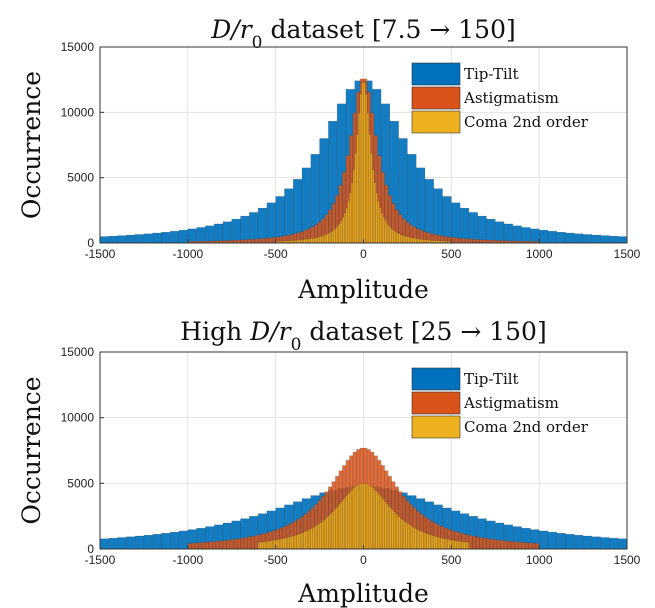 The width and height of the screenshot is (655, 608). What do you see at coordinates (627, 560) in the screenshot?
I see `x-tick-label: 1500` at bounding box center [627, 560].